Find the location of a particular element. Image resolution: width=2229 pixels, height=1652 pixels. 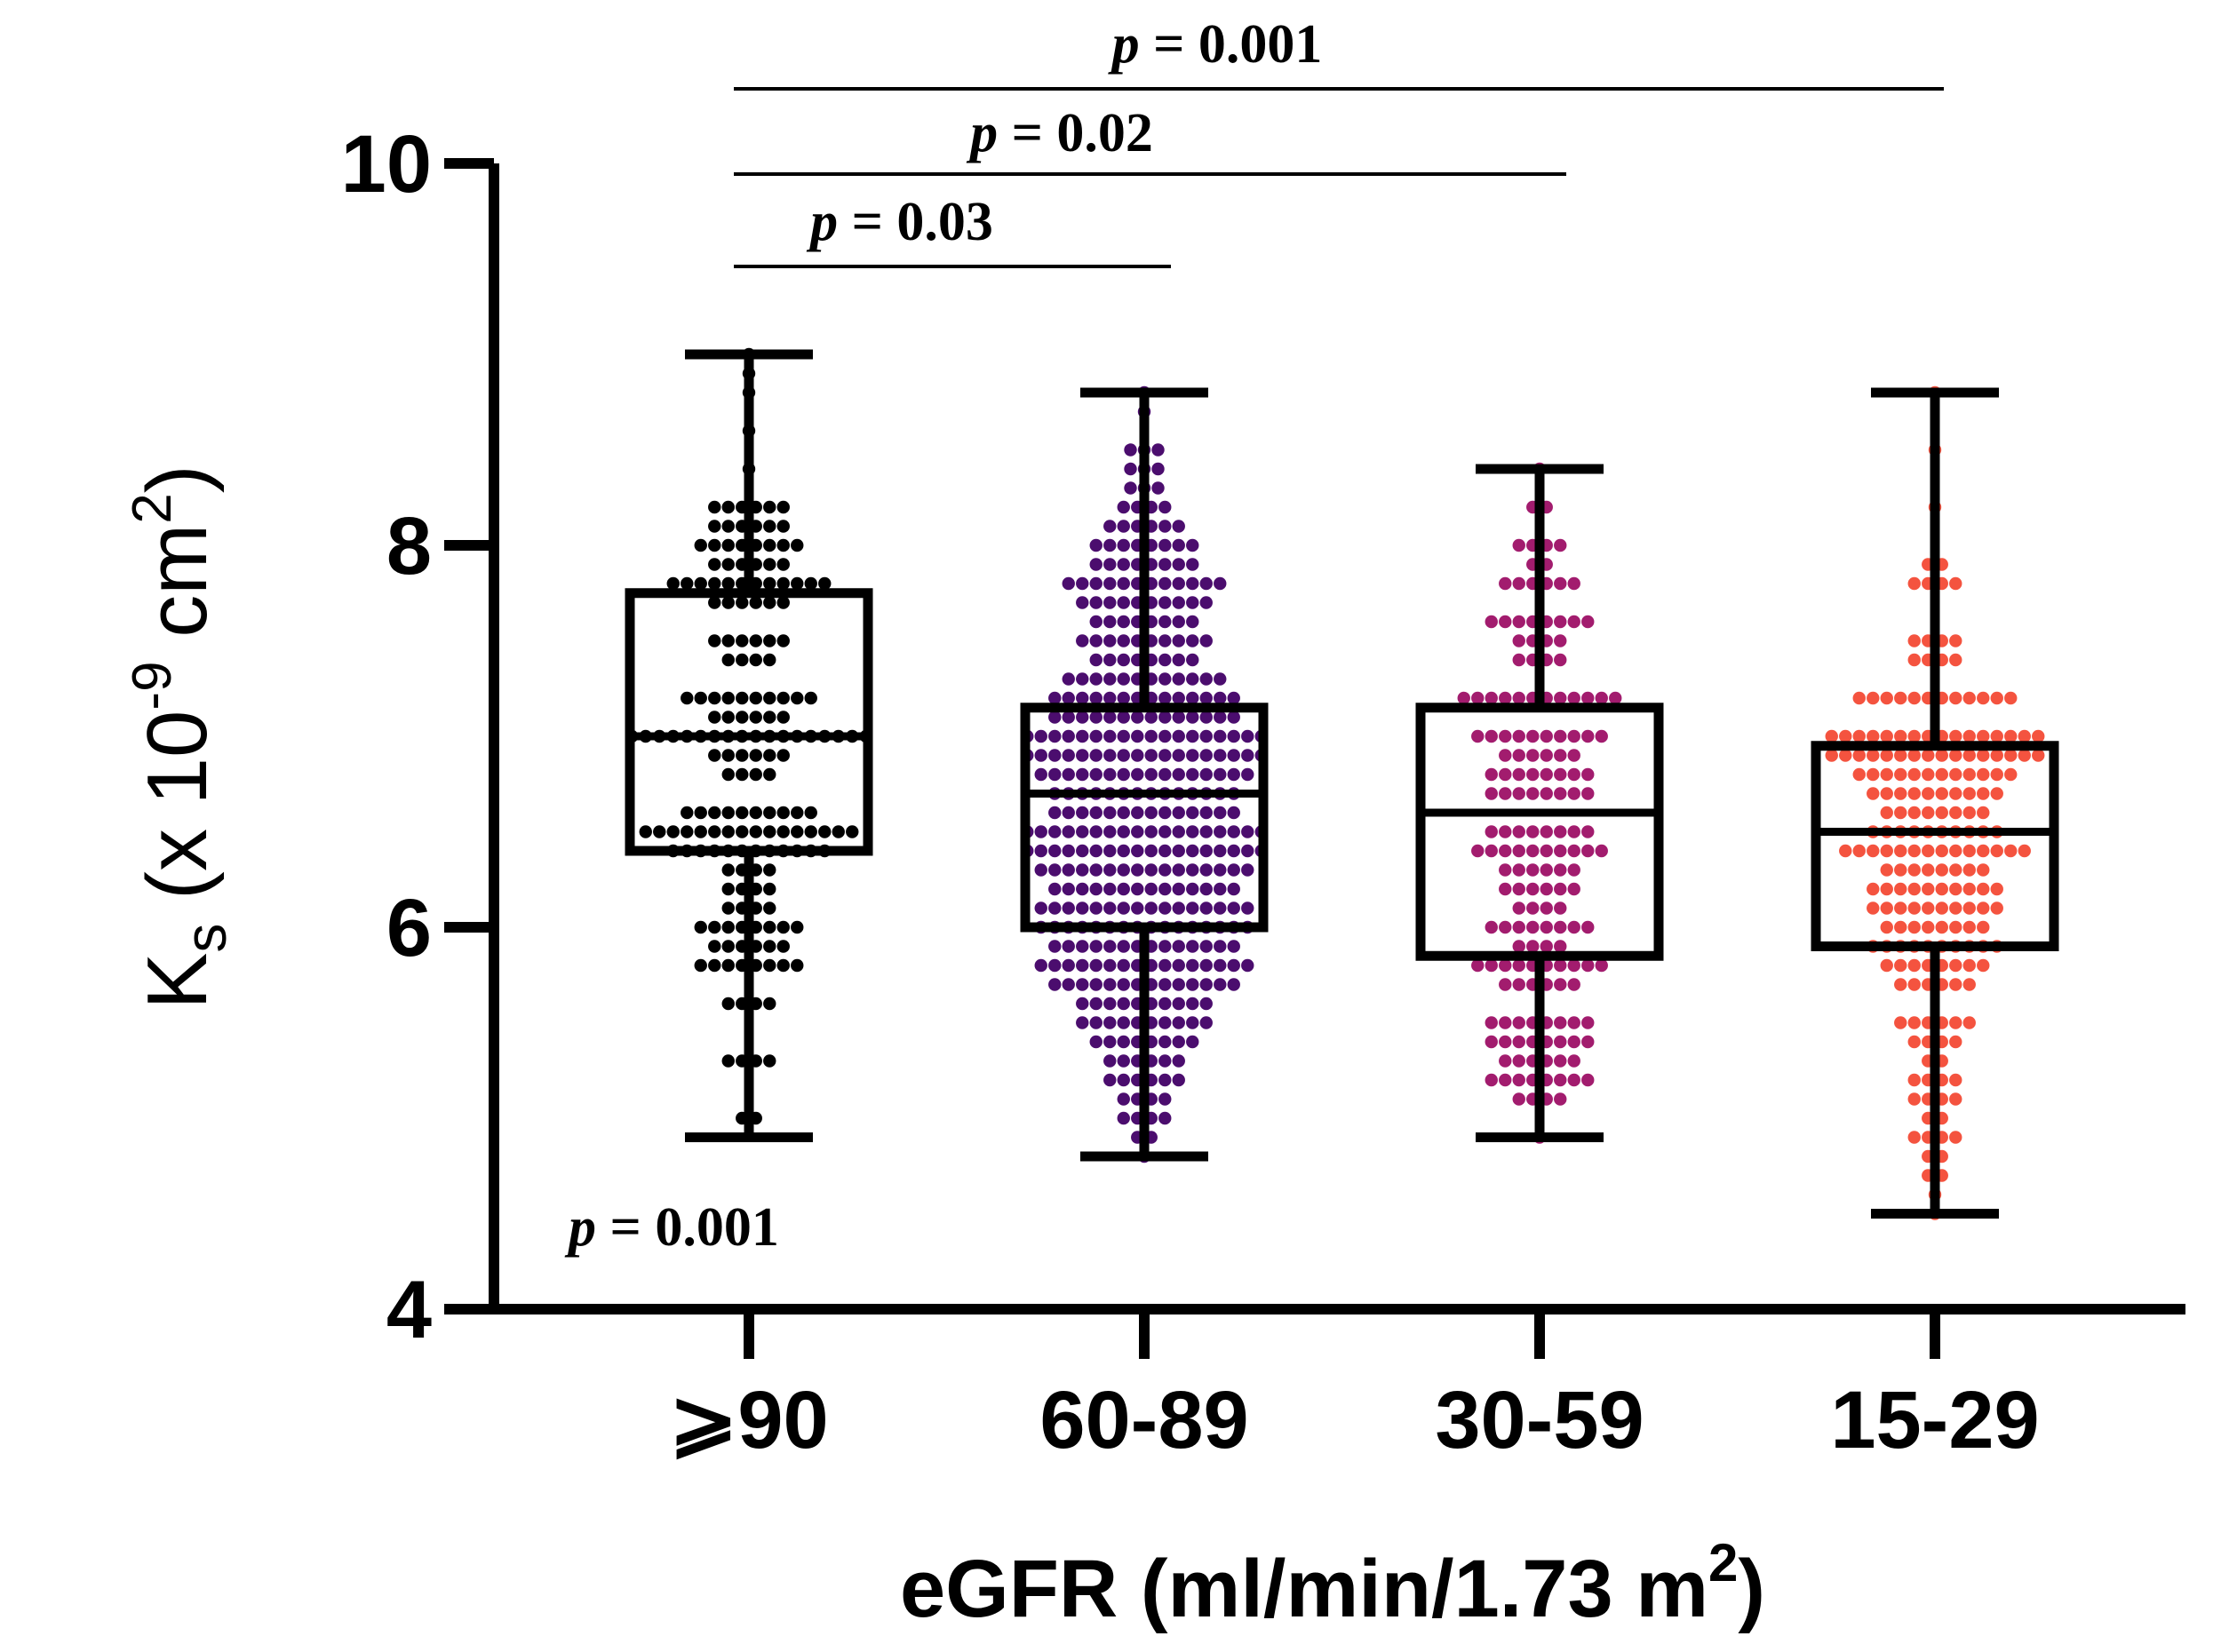

p-value: = 0.03 is located at coordinates (916, 222).